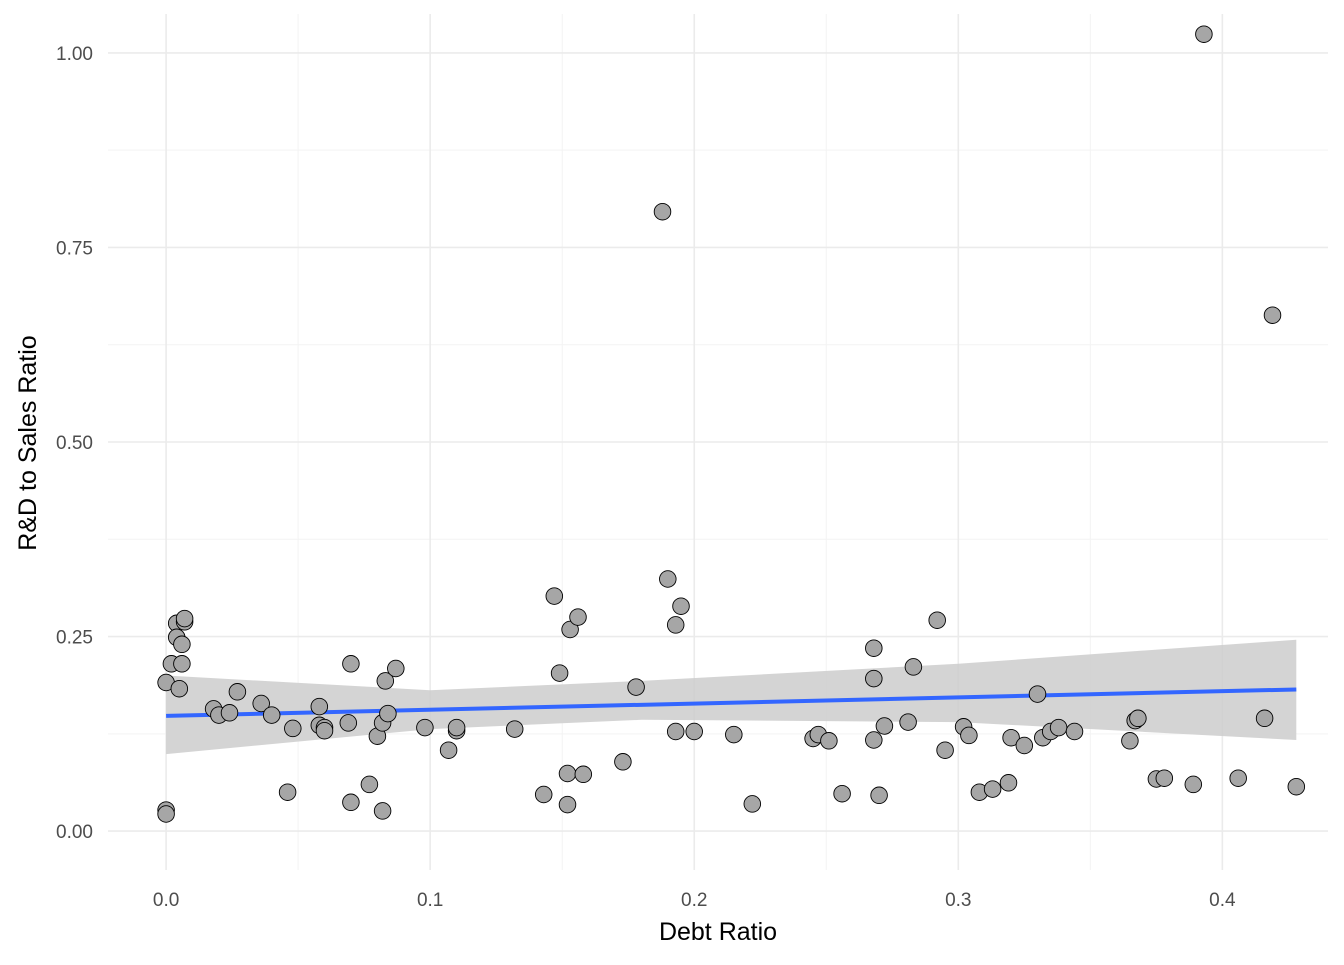  I want to click on y-tick-label: 0.75, so click(74, 248).